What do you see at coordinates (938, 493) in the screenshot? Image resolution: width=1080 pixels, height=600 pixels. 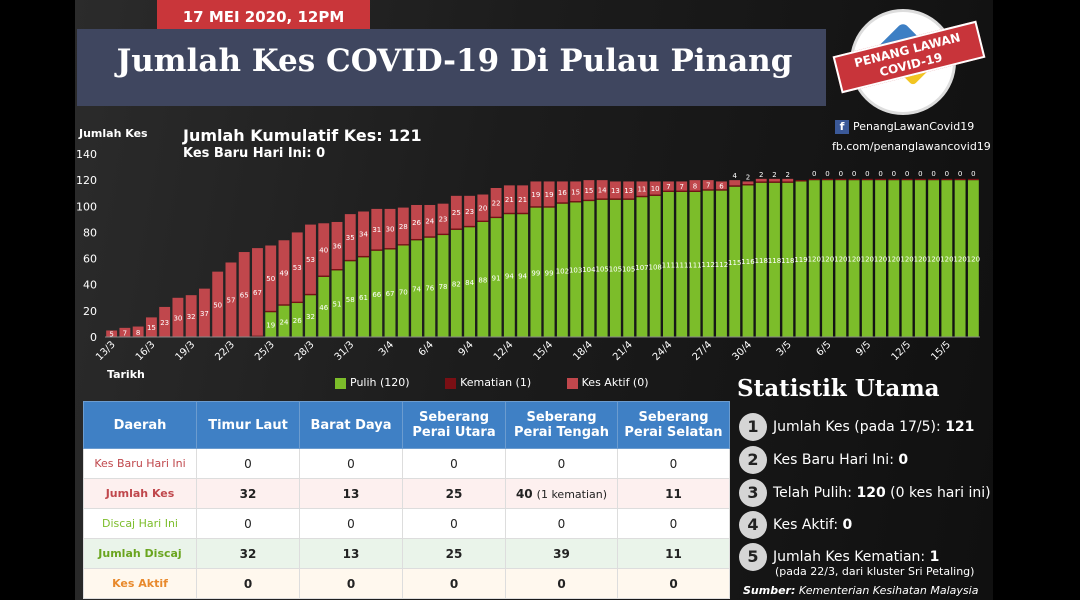 I see `stat-extra-3: (0 kes hari ini)` at bounding box center [938, 493].